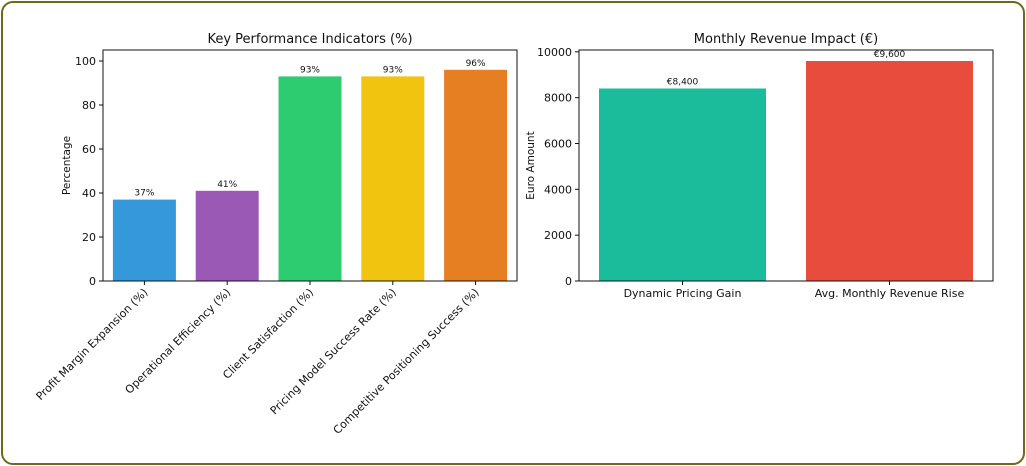 The height and width of the screenshot is (466, 1026). What do you see at coordinates (310, 70) in the screenshot?
I see `chart1-data-label-3: 93%` at bounding box center [310, 70].